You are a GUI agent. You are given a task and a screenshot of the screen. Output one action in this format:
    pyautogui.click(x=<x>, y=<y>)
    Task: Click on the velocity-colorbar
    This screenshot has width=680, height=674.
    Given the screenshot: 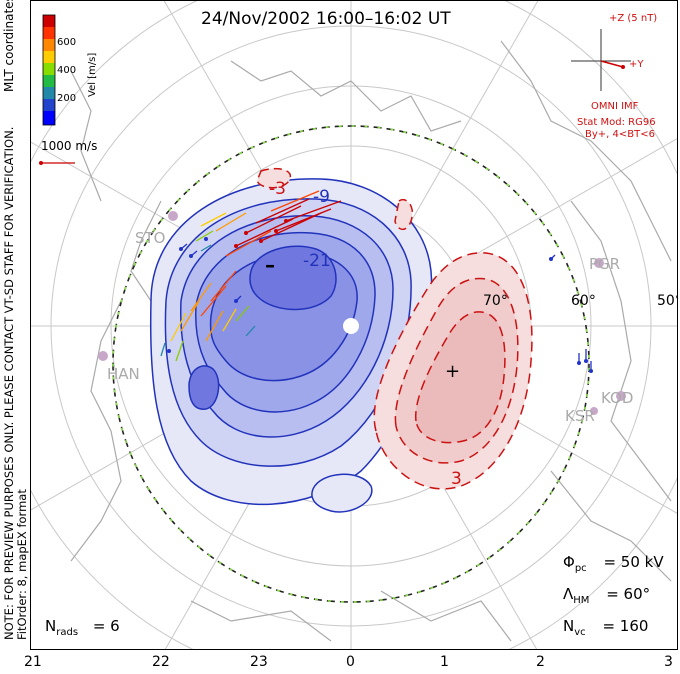 What is the action you would take?
    pyautogui.click(x=49, y=70)
    